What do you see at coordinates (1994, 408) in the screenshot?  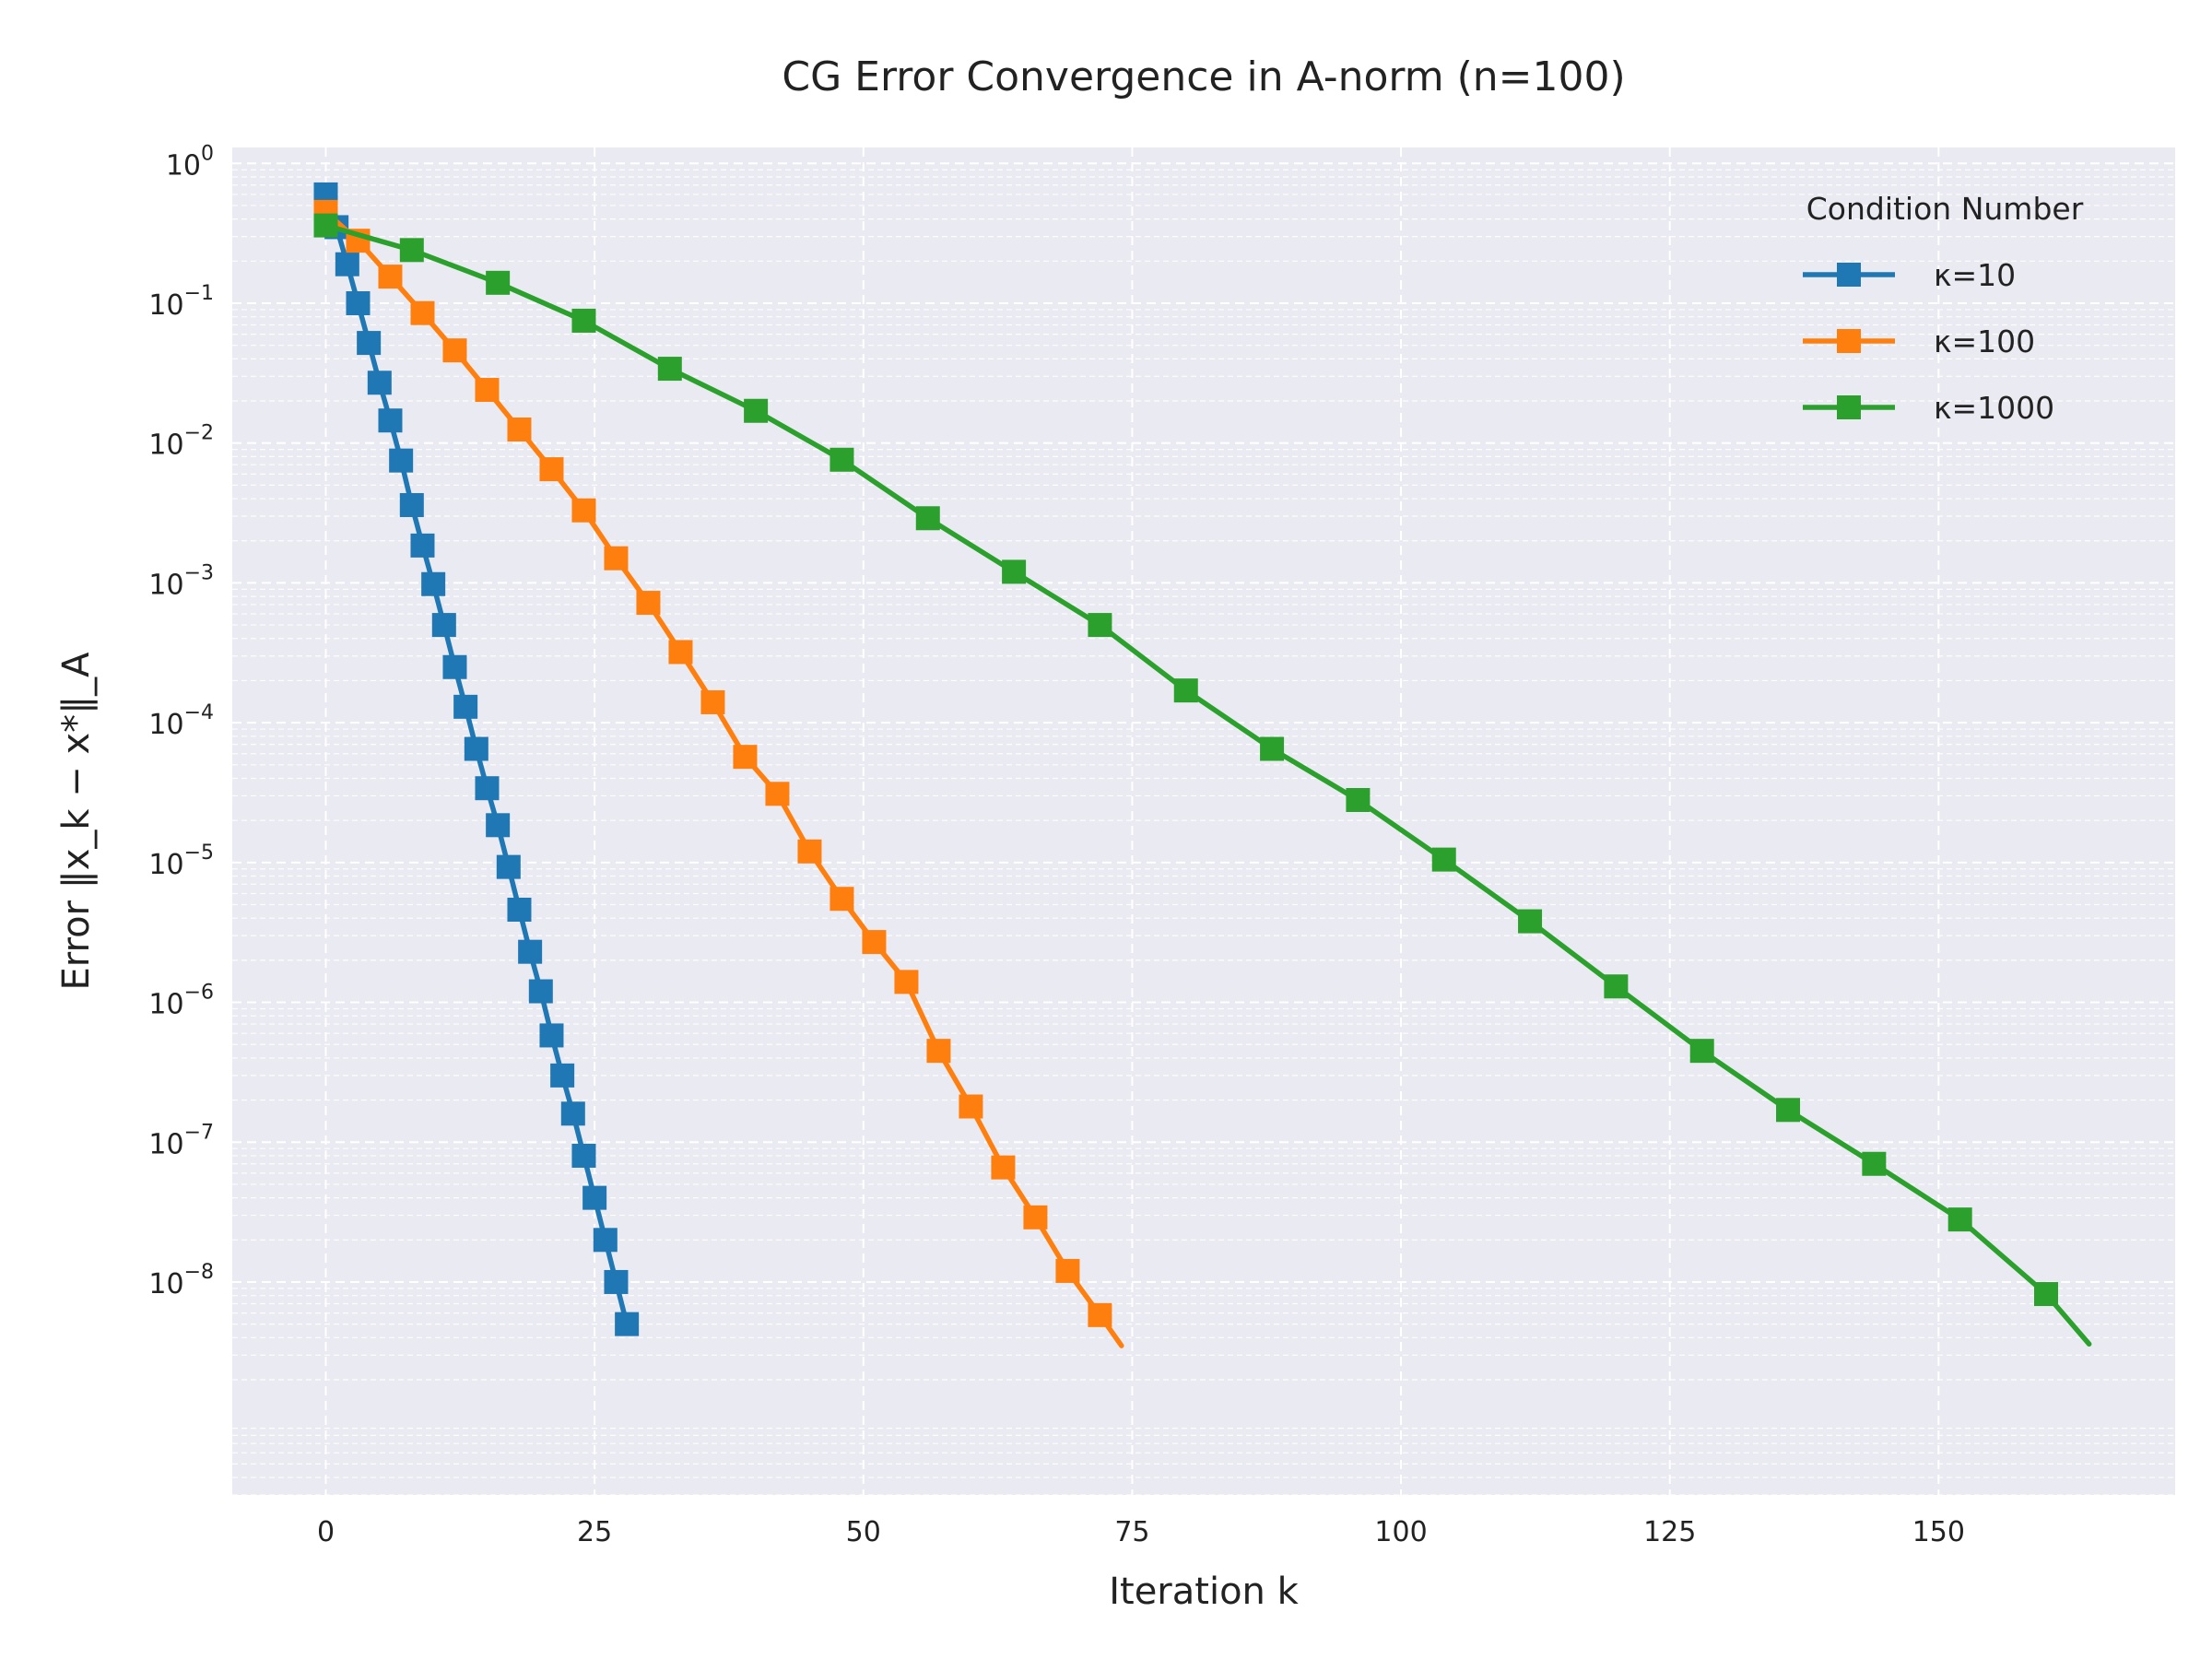 I see `legend-label: κ=1000` at bounding box center [1994, 408].